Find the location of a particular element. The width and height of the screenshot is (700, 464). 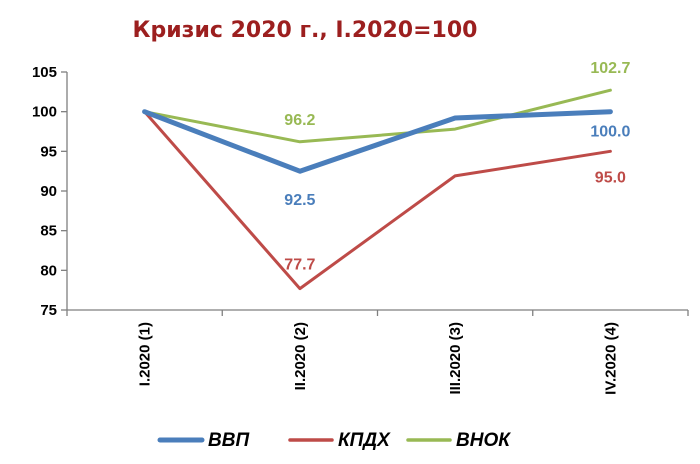

data-label: 96.2 is located at coordinates (299, 120).